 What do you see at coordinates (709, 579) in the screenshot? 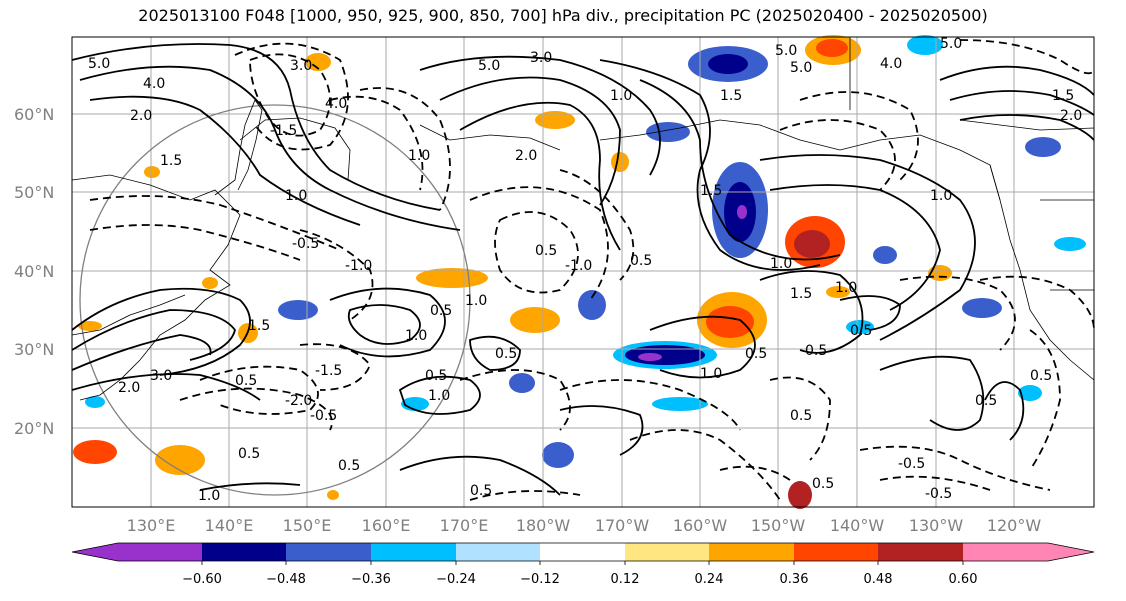
I see `colorbar-tick-label: 0.24` at bounding box center [709, 579].